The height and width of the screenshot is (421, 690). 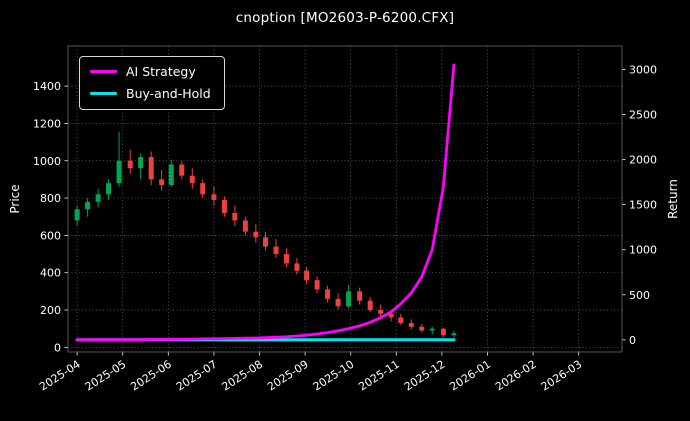 I want to click on legend-label-buy-and-hold: Buy-and-Hold, so click(x=168, y=93).